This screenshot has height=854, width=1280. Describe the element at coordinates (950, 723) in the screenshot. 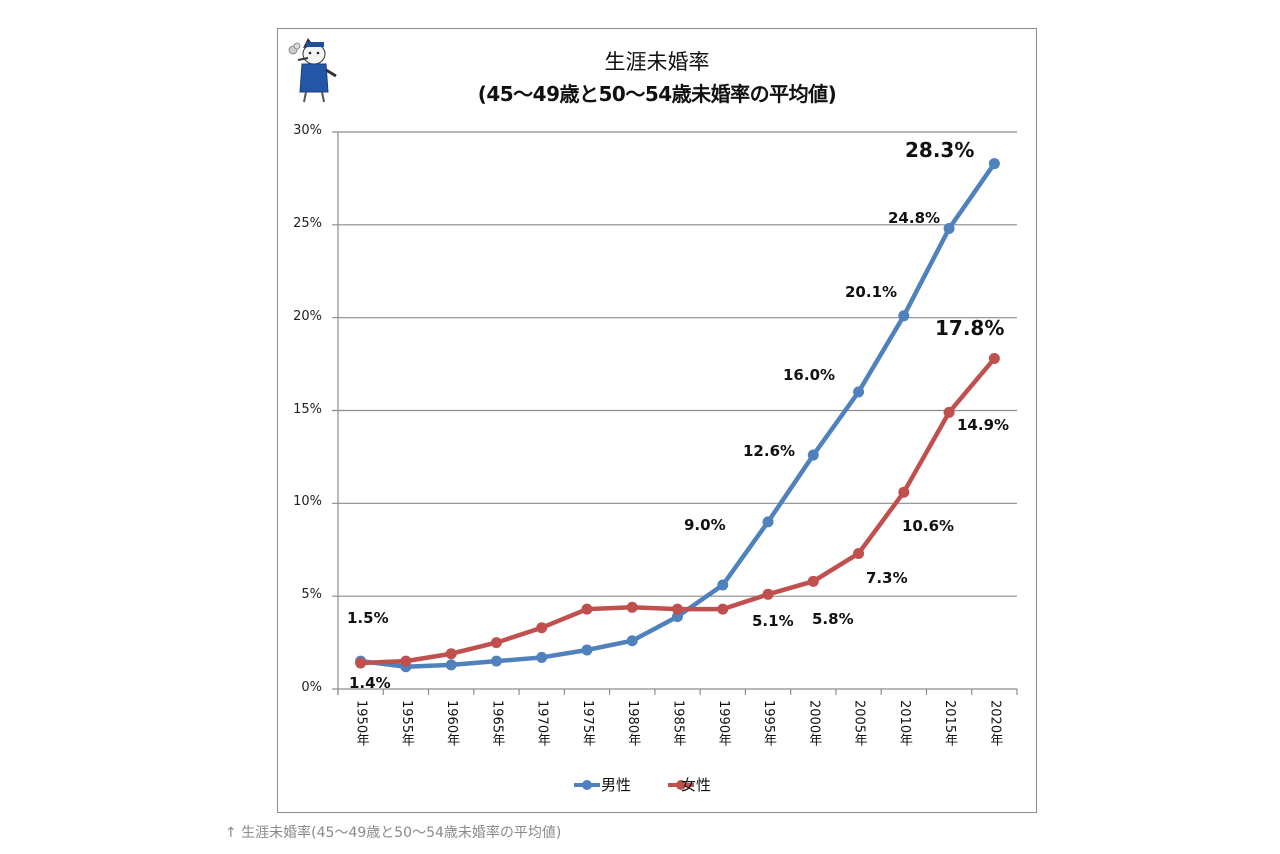

I see `x-tick-label: 2015年` at that location.